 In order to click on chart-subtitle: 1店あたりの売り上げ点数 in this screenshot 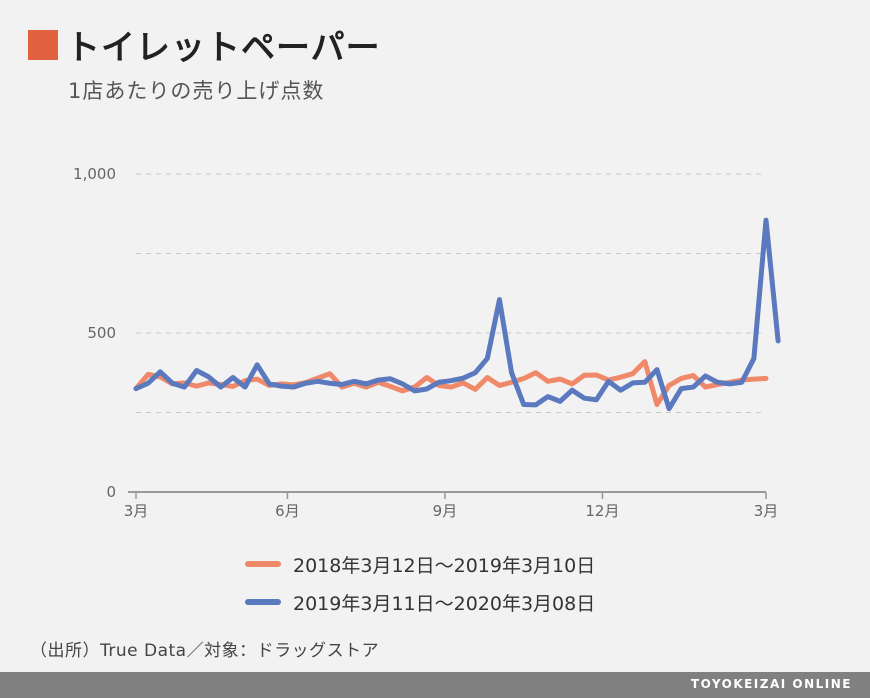, I will do `click(196, 91)`.